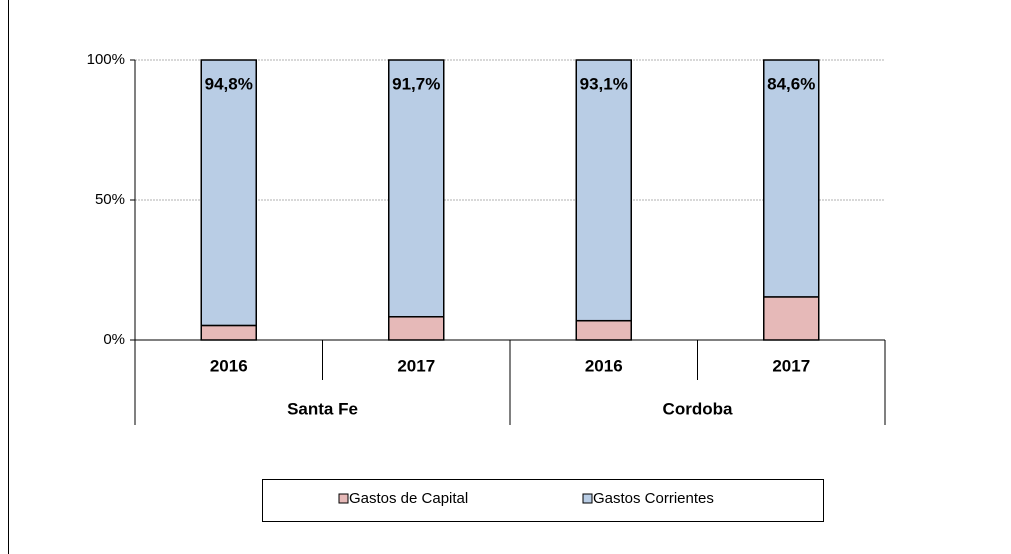  What do you see at coordinates (416, 83) in the screenshot?
I see `value-label: 91,7%` at bounding box center [416, 83].